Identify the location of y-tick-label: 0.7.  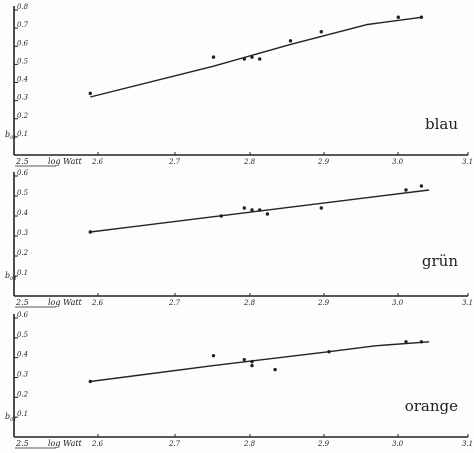
(23, 25).